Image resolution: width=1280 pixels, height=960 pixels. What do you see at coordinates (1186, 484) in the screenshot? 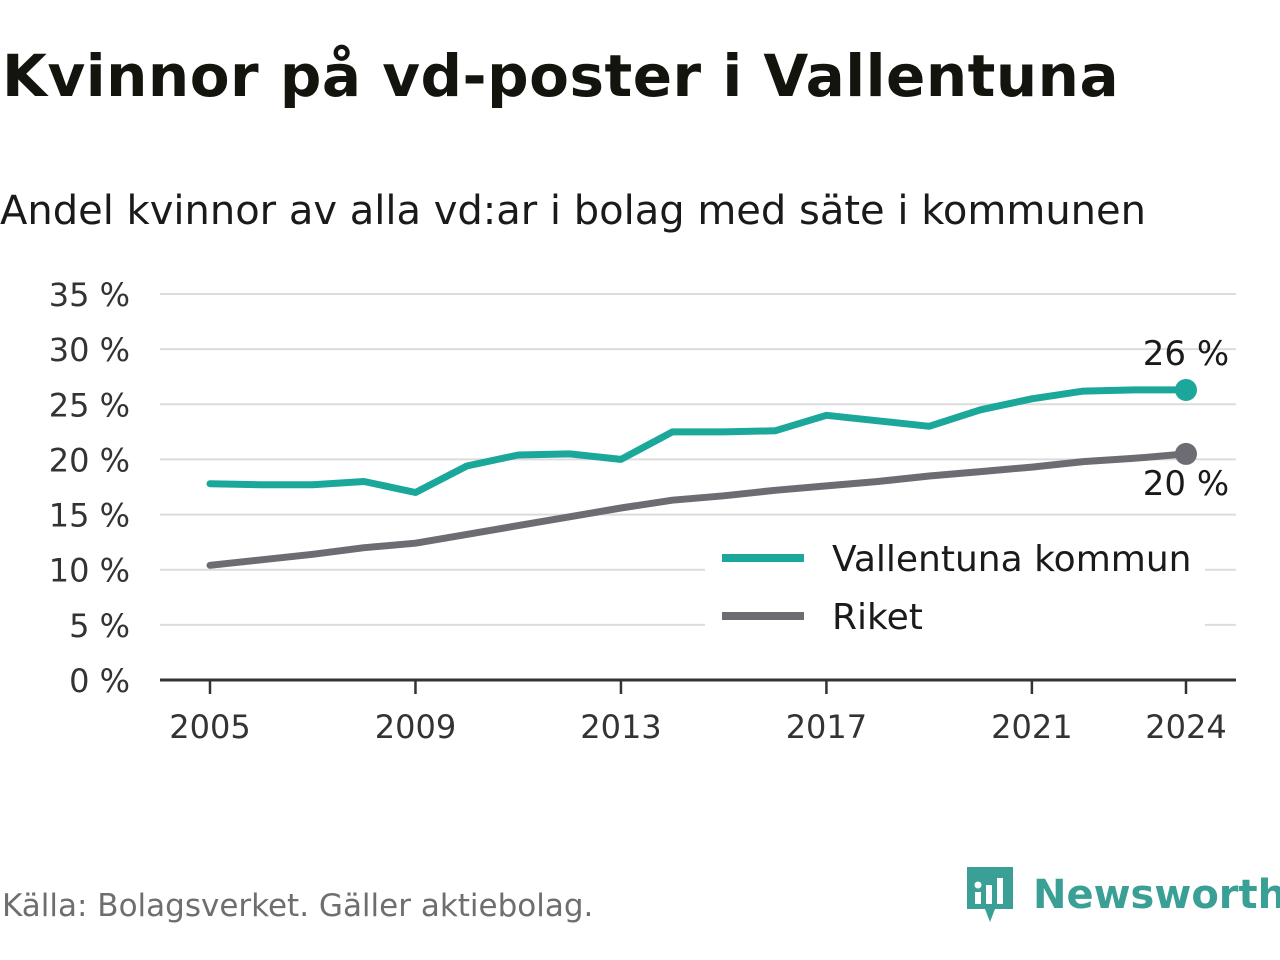
I see `series-end-label: 20 %` at bounding box center [1186, 484].